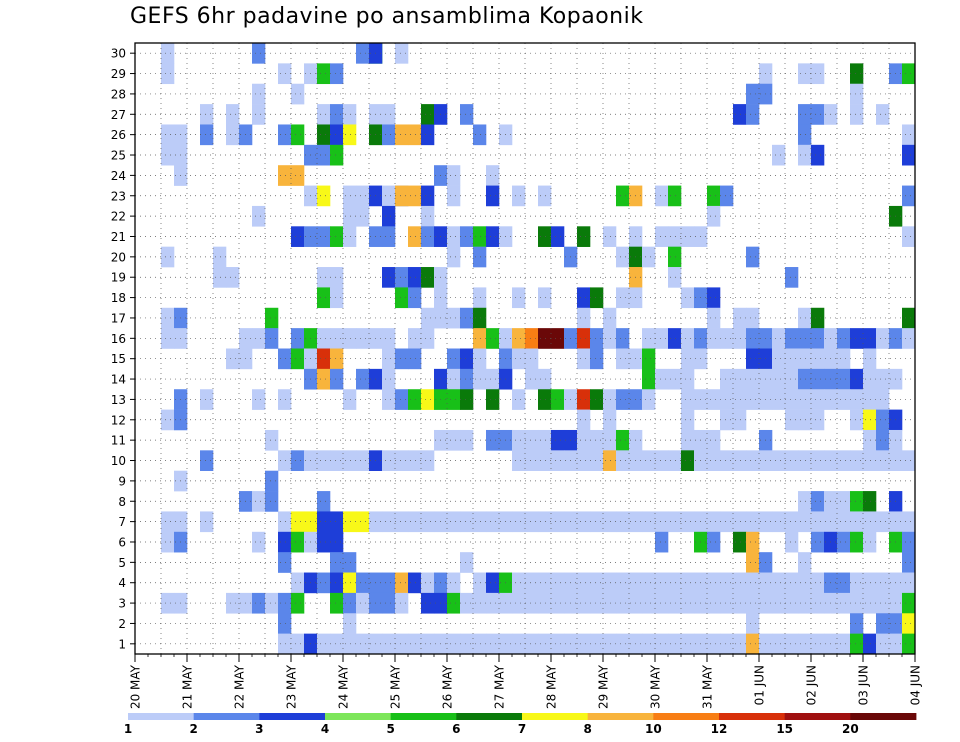 Image resolution: width=960 pixels, height=742 pixels. I want to click on x-tick-label: 24 MAY, so click(344, 686).